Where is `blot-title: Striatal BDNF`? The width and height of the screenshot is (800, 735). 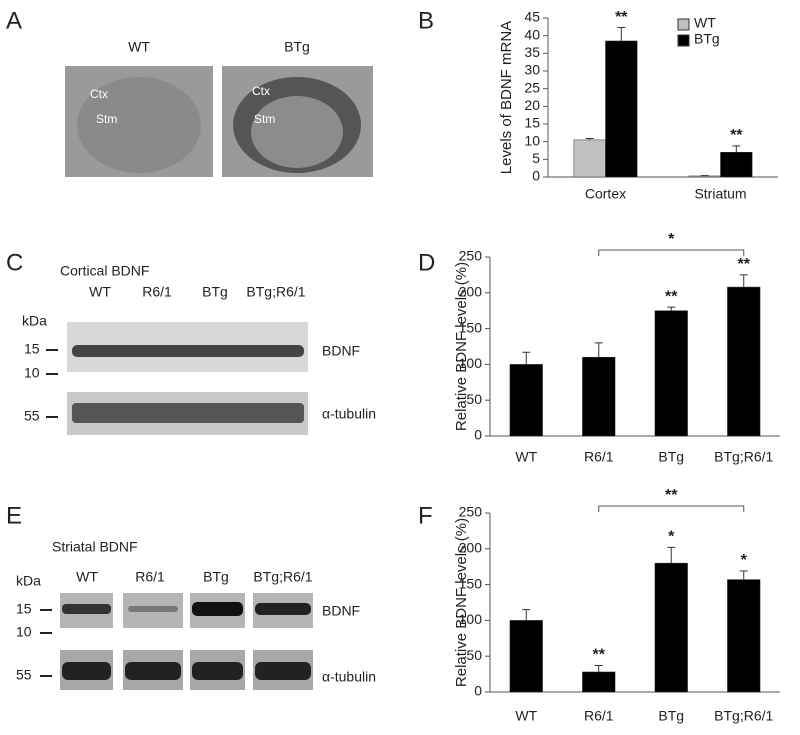 blot-title: Striatal BDNF is located at coordinates (95, 547).